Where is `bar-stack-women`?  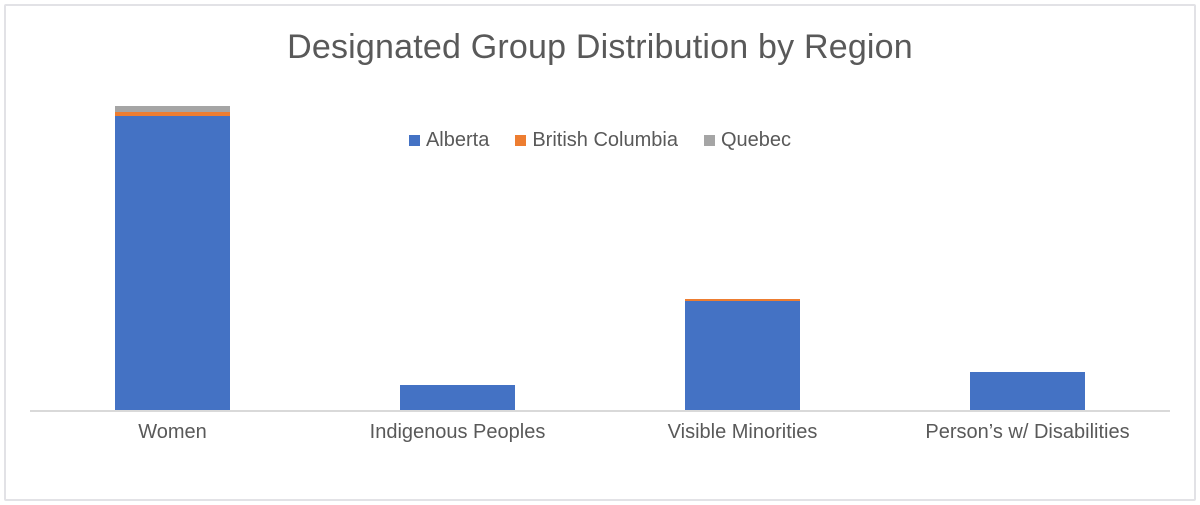
bar-stack-women is located at coordinates (172, 258).